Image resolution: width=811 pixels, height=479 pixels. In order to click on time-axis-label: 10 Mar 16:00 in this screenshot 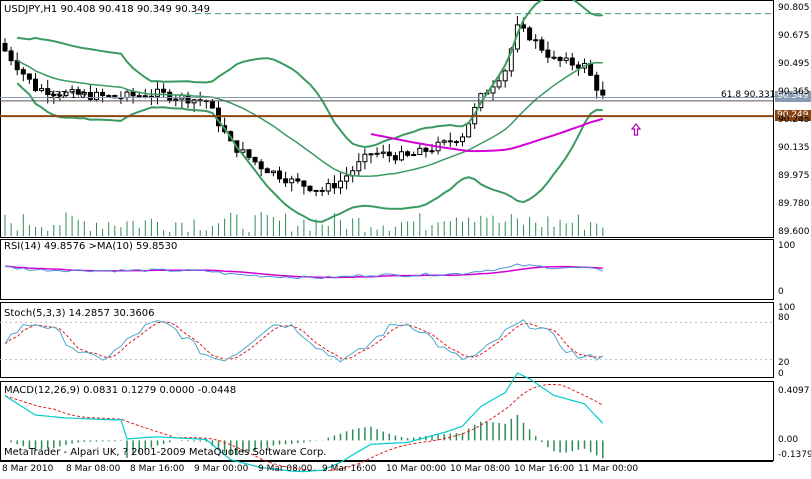, I will do `click(544, 469)`.